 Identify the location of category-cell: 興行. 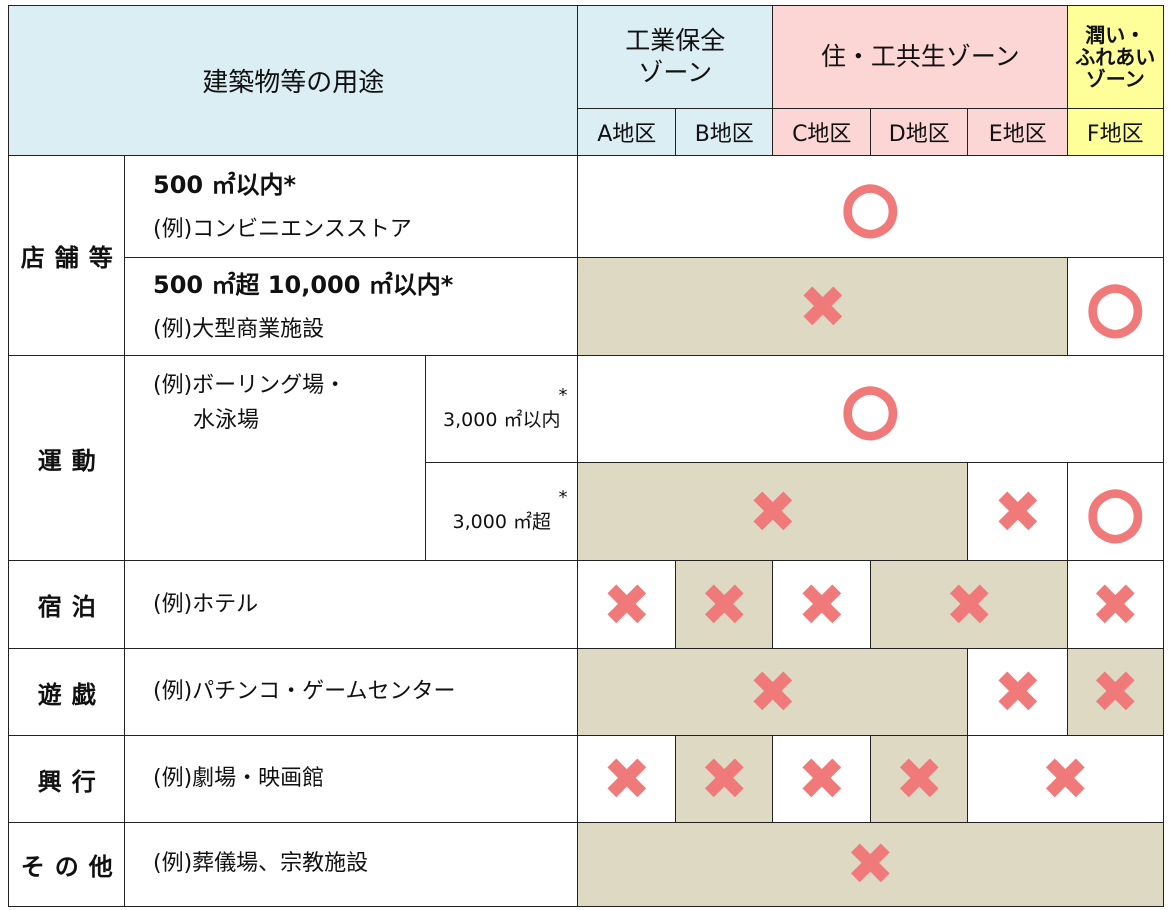
(67, 779).